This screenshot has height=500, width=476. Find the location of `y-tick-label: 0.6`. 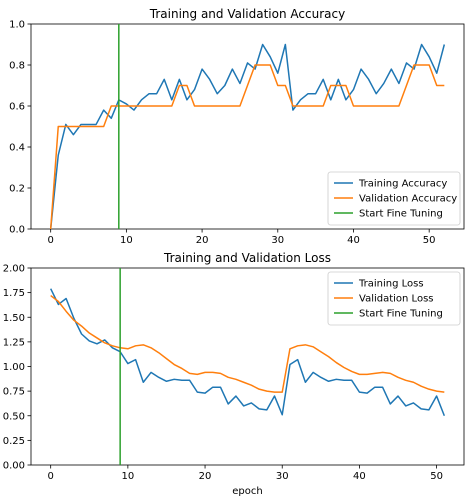

y-tick-label: 0.6 is located at coordinates (17, 107).